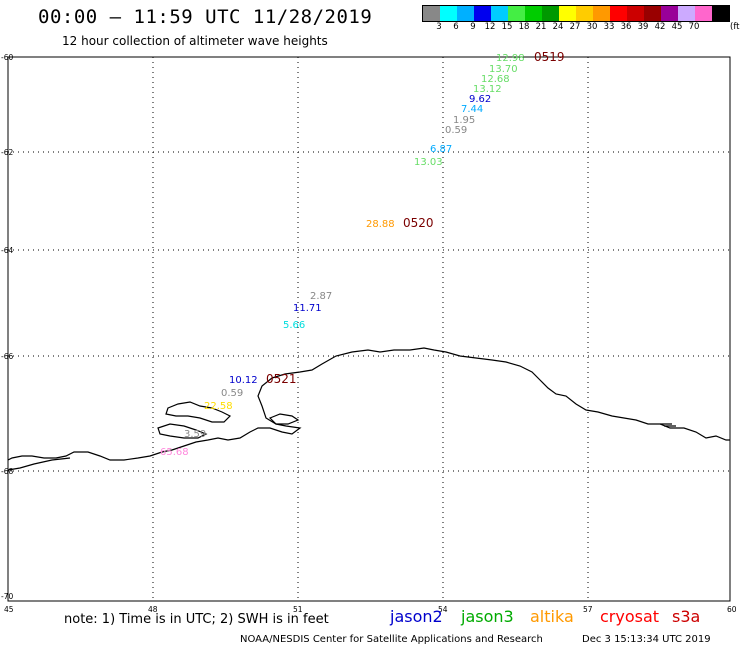 The width and height of the screenshot is (740, 650). Describe the element at coordinates (487, 89) in the screenshot. I see `observation-label: 13.12` at that location.